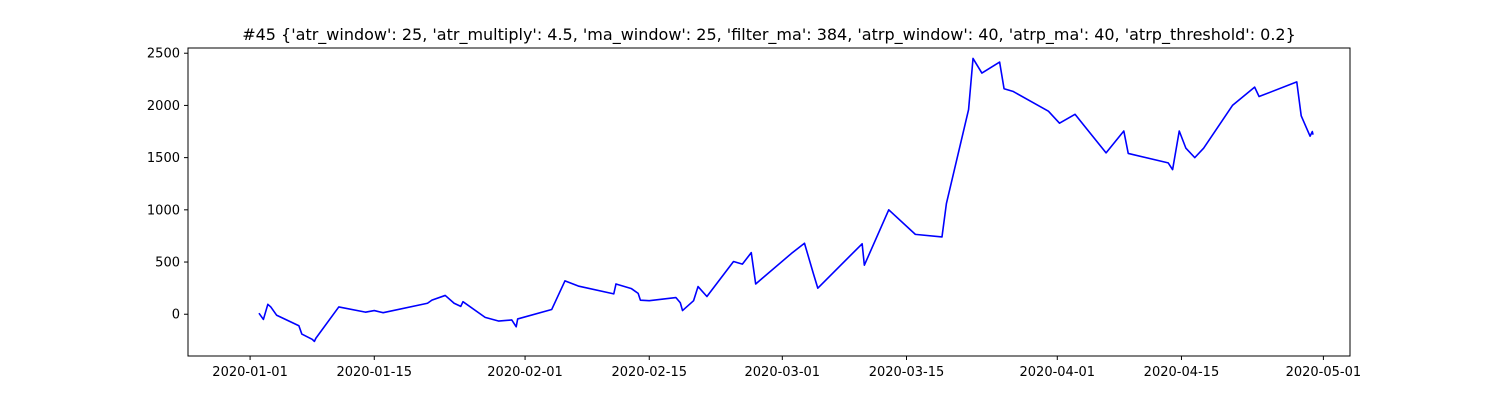  I want to click on y-axis: 0 500 1000 1500 2000 2500, so click(167, 185).